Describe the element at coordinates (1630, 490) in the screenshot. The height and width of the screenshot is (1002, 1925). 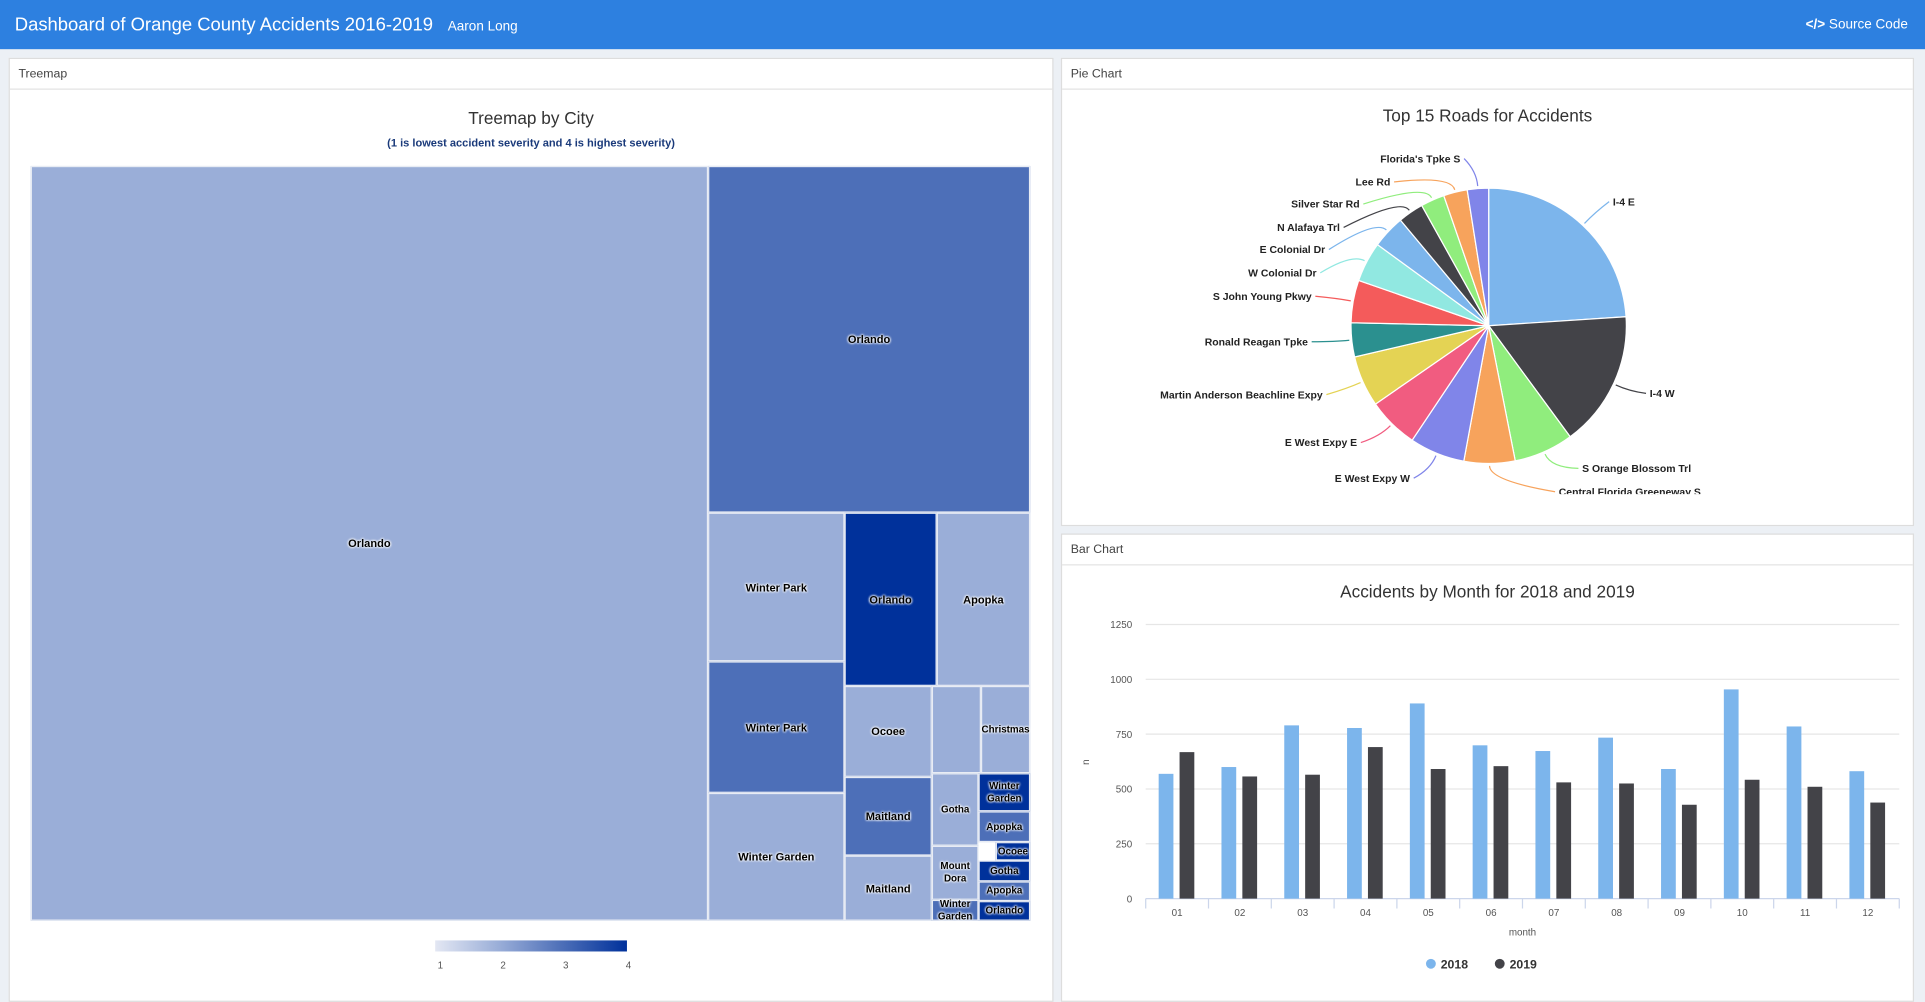
I see `pie-label: Central Florida Greeneway S` at that location.